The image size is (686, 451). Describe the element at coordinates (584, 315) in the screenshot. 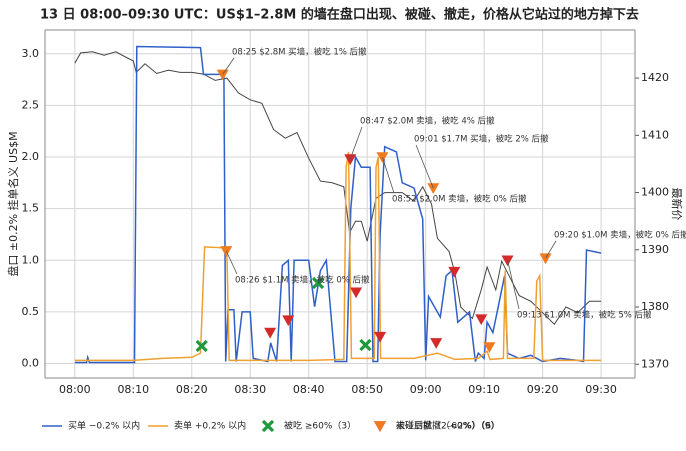

I see `annotation: 09:13 $1.0M 卖墙，被吃 5% 后撤` at that location.